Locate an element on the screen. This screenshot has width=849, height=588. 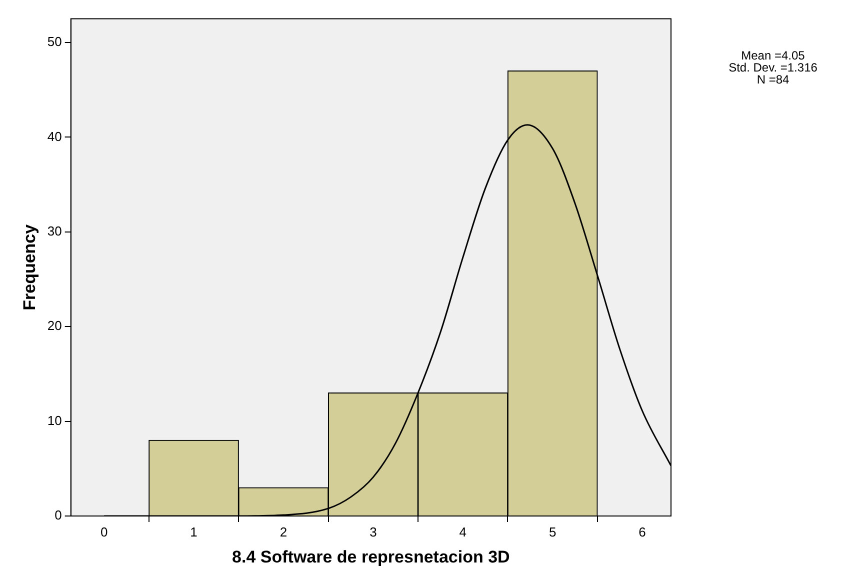
y-tick-label: 0 is located at coordinates (58, 515).